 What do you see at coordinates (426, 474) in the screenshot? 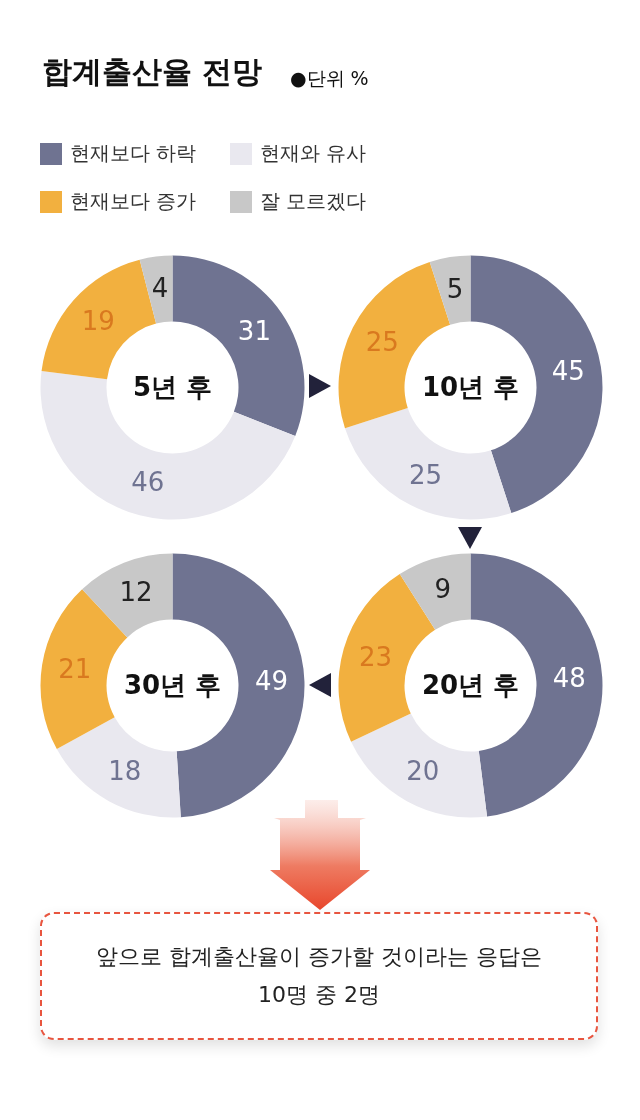
I see `data-label: 25` at bounding box center [426, 474].